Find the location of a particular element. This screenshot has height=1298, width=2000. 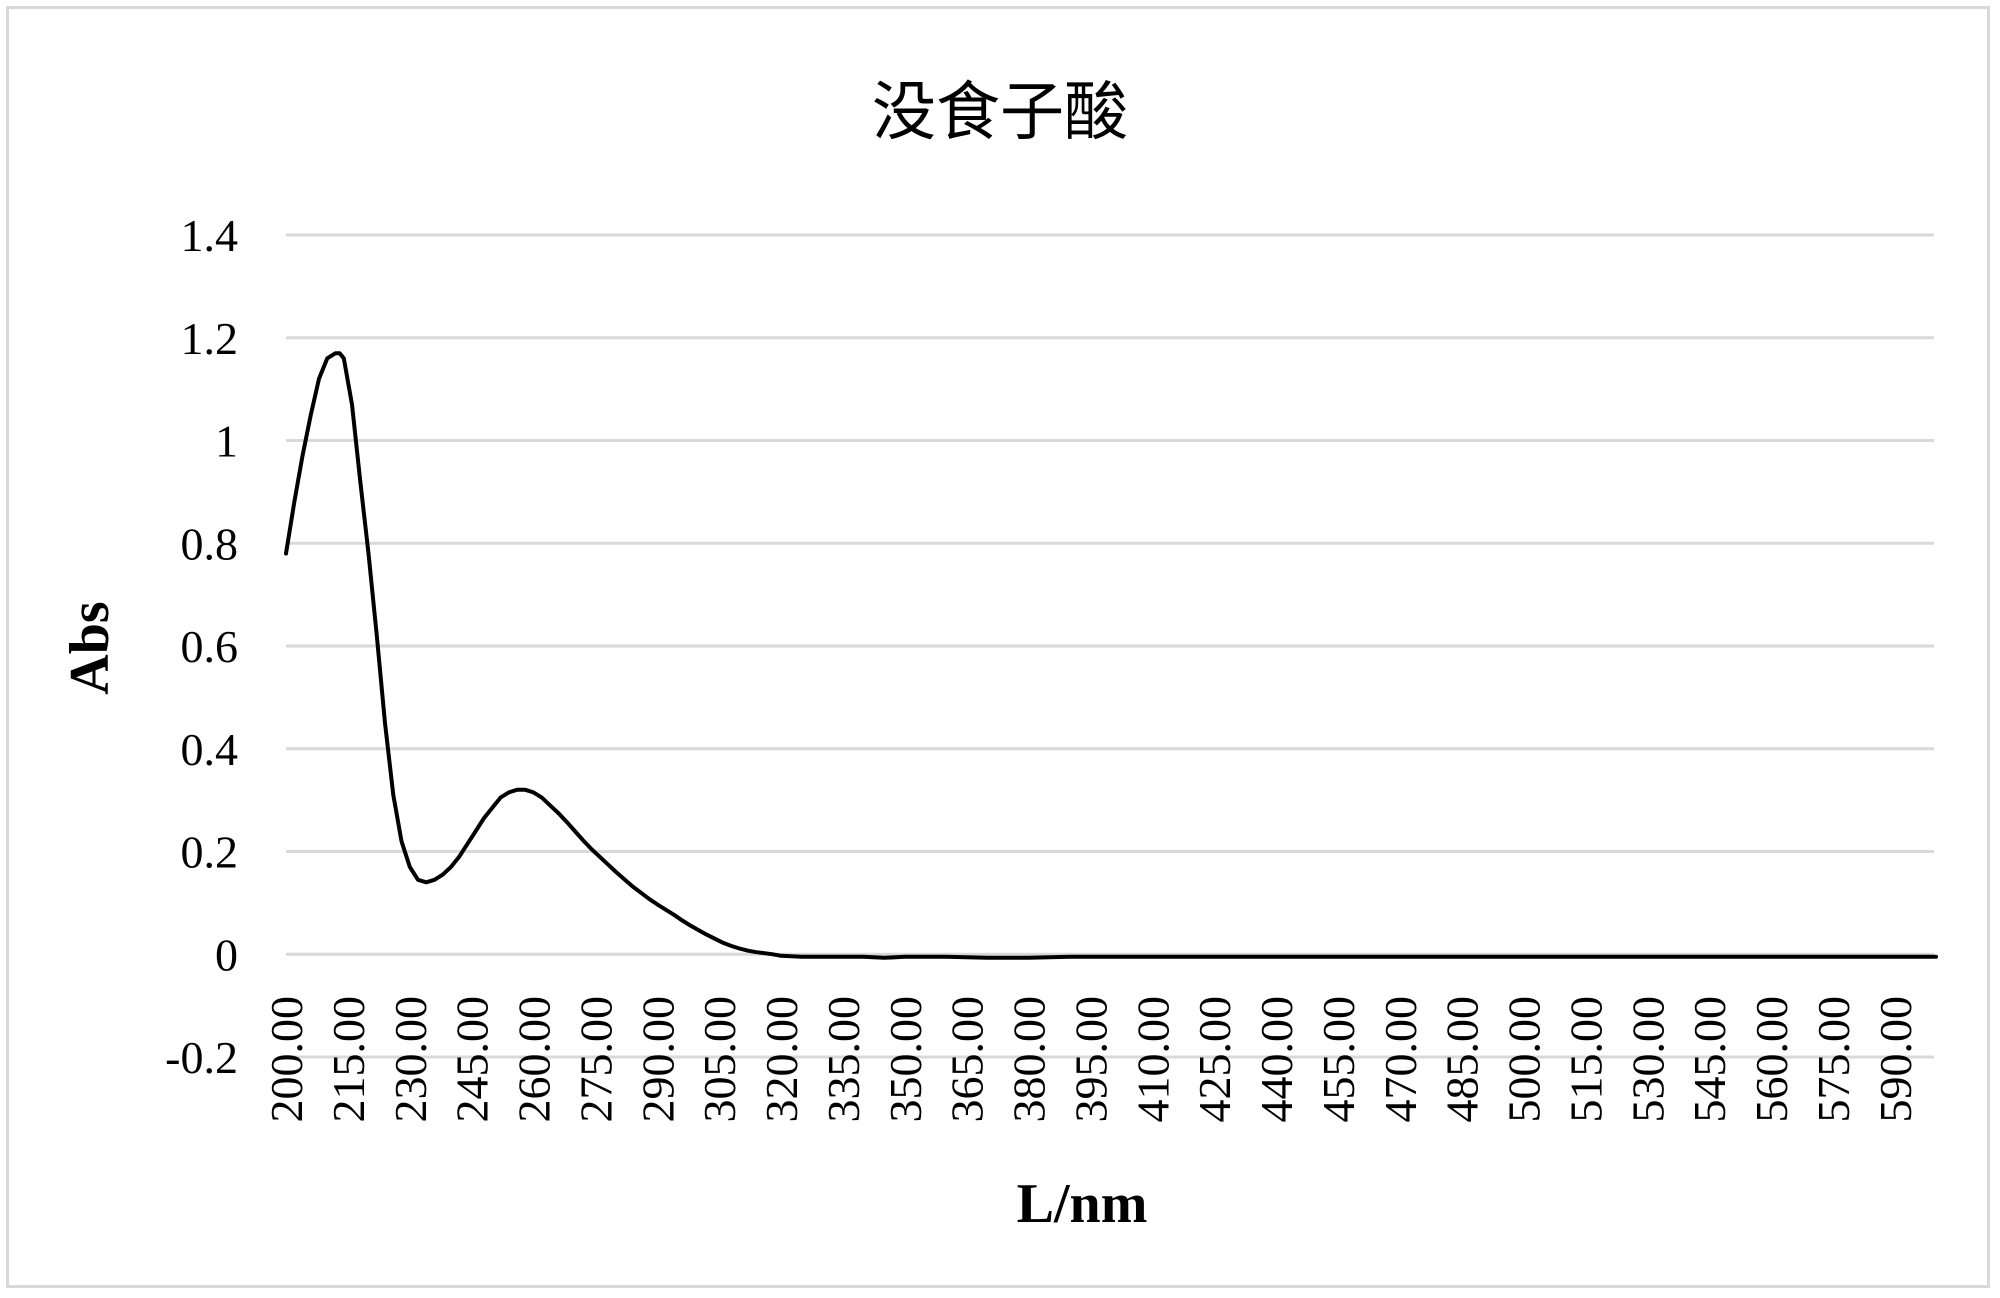

x-tick-label: 425.00 is located at coordinates (1214, 1059).